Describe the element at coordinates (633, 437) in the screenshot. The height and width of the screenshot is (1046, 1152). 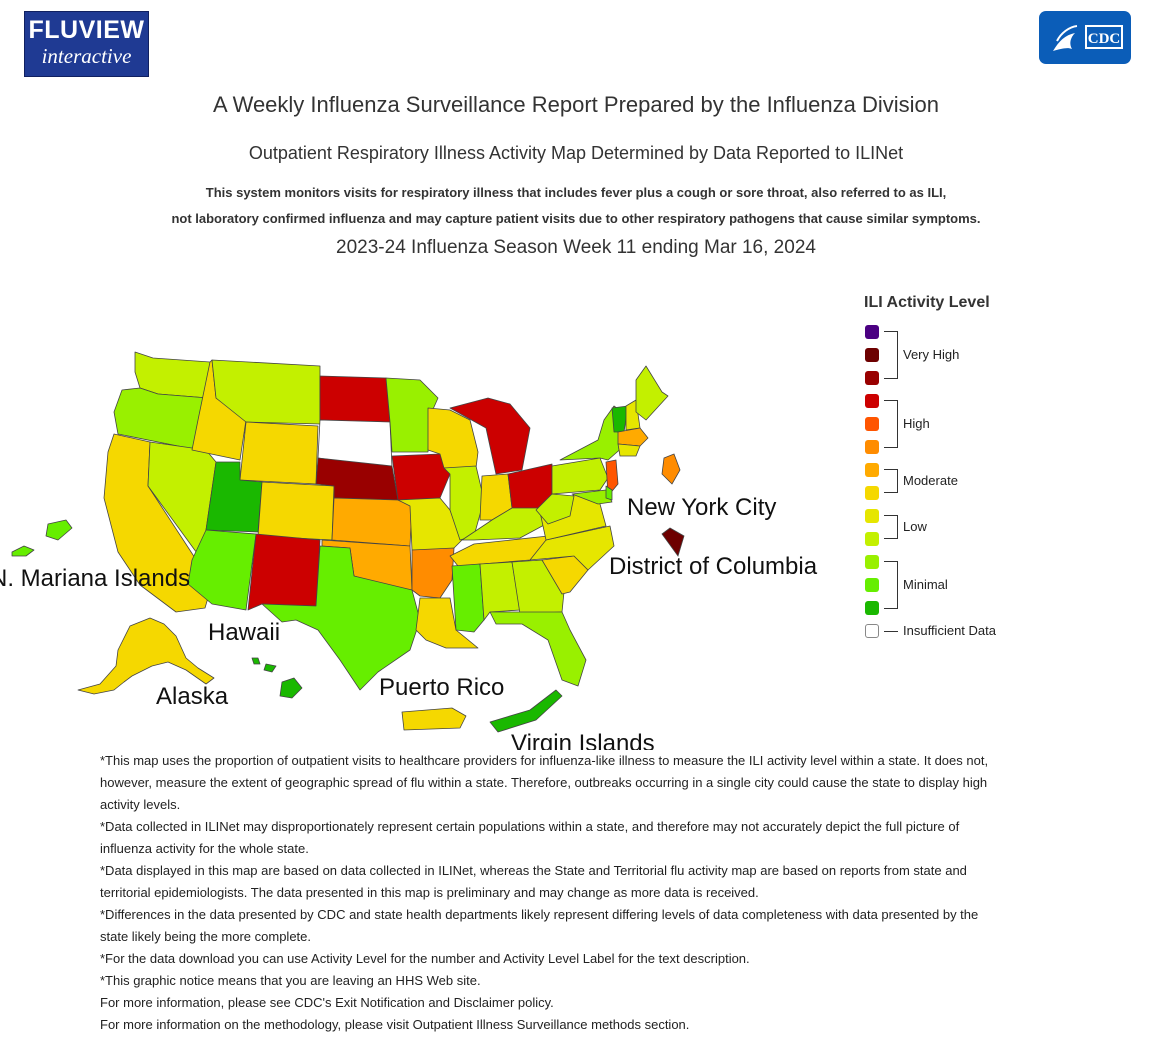
I see `state-massachusetts` at that location.